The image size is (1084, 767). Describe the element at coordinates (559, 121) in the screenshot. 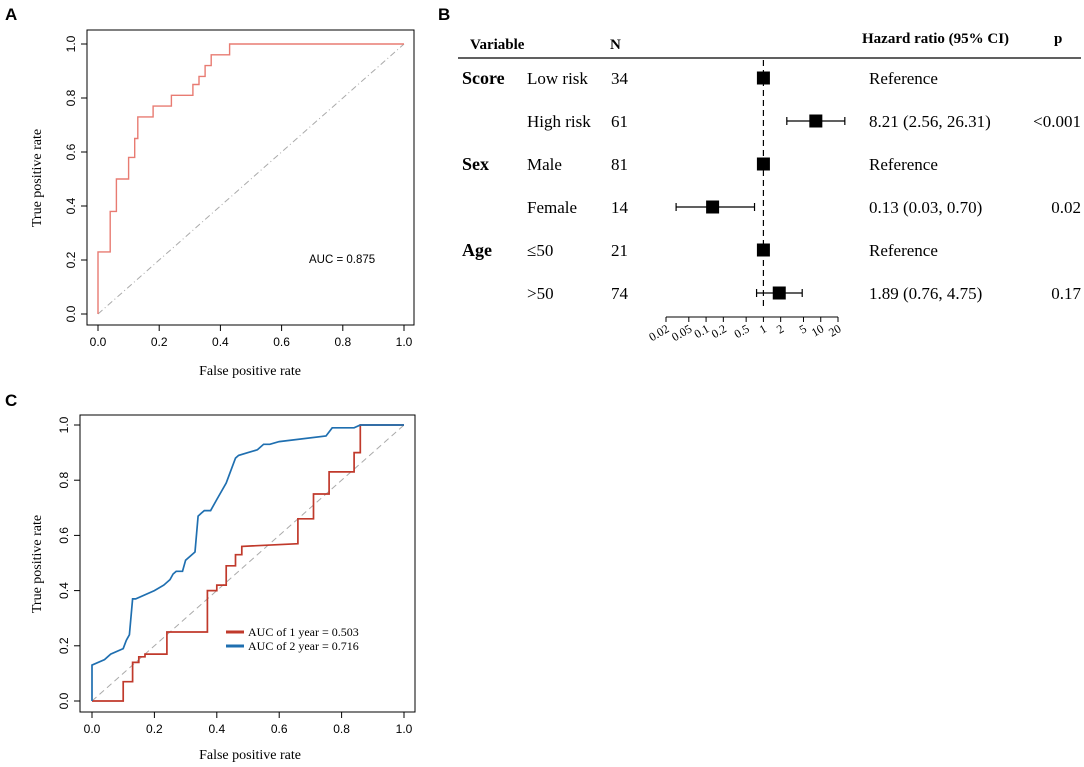

I see `row-level: High risk` at that location.